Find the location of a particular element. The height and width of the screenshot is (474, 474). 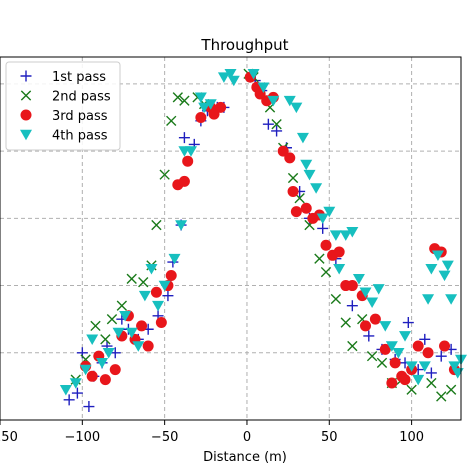

legend-label: 2nd pass is located at coordinates (81, 97).